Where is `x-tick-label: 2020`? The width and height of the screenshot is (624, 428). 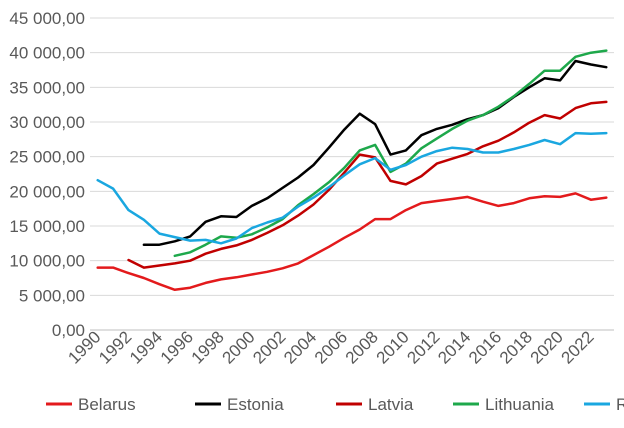 x-tick-label: 2020 is located at coordinates (547, 347).